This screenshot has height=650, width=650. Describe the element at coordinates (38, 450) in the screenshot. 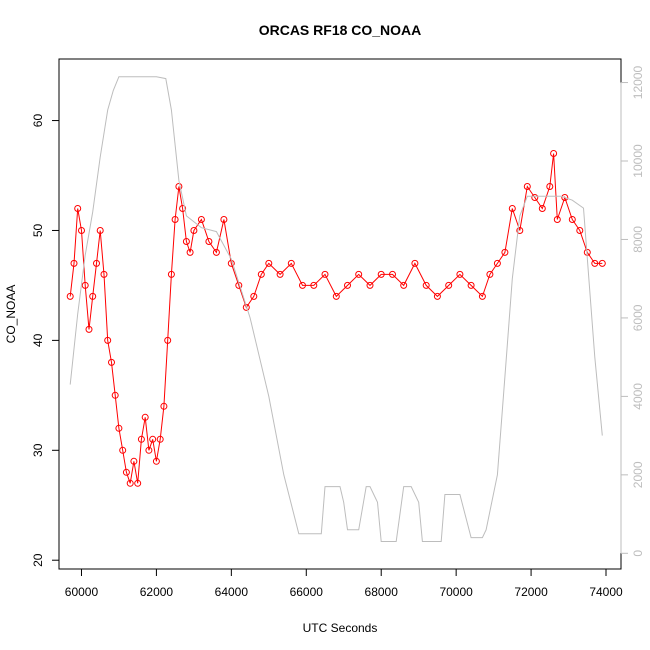

I see `y-tick-label: 30` at that location.